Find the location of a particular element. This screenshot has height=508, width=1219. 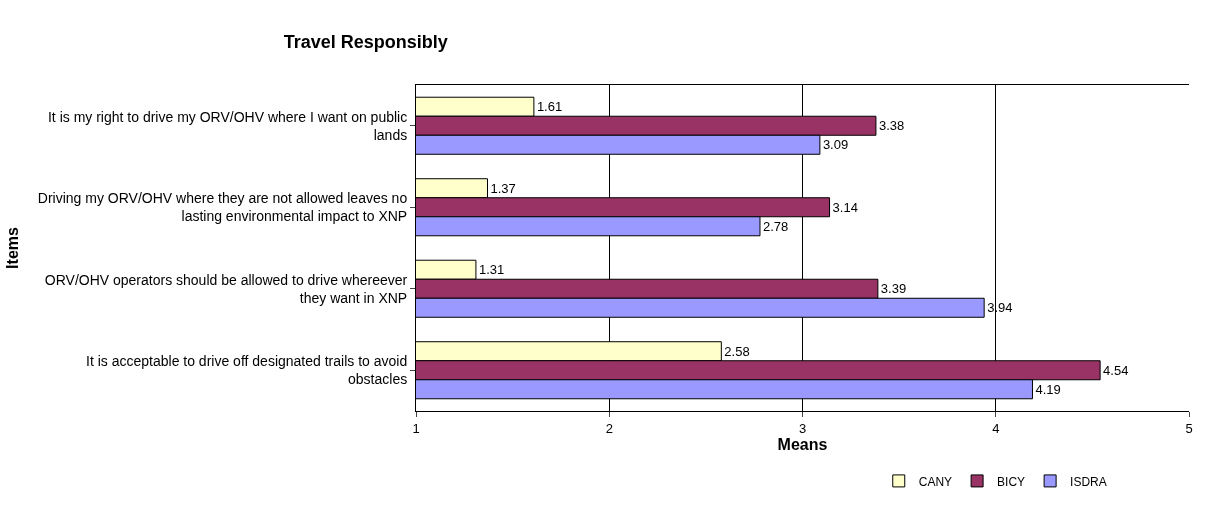

chart-title: Travel Responsibly is located at coordinates (365, 42).